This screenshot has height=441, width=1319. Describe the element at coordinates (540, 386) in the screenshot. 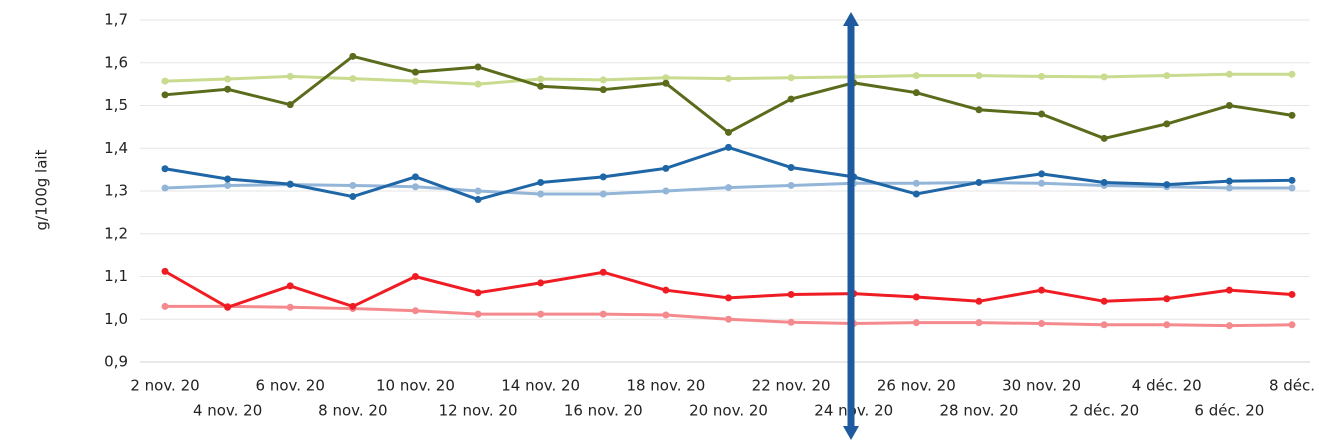

I see `x-tick-label: 14 nov. 20` at that location.